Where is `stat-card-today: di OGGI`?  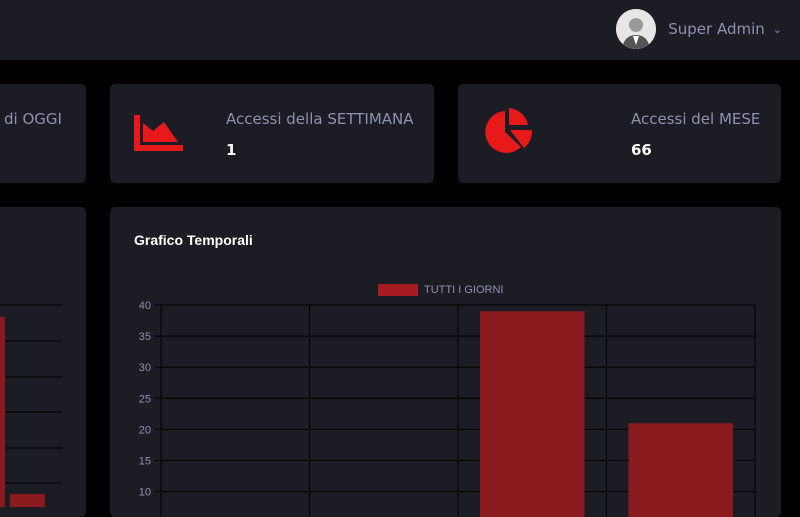
stat-card-today: di OGGI is located at coordinates (43, 133).